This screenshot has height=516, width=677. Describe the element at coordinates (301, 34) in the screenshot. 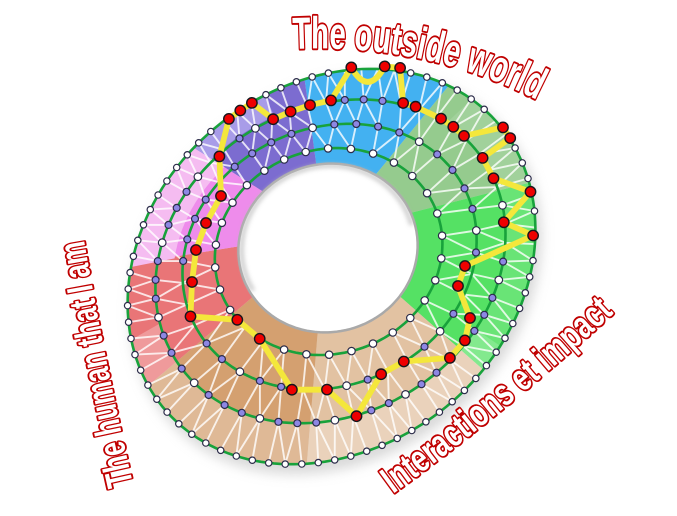

I see `svg-text: T` at that location.